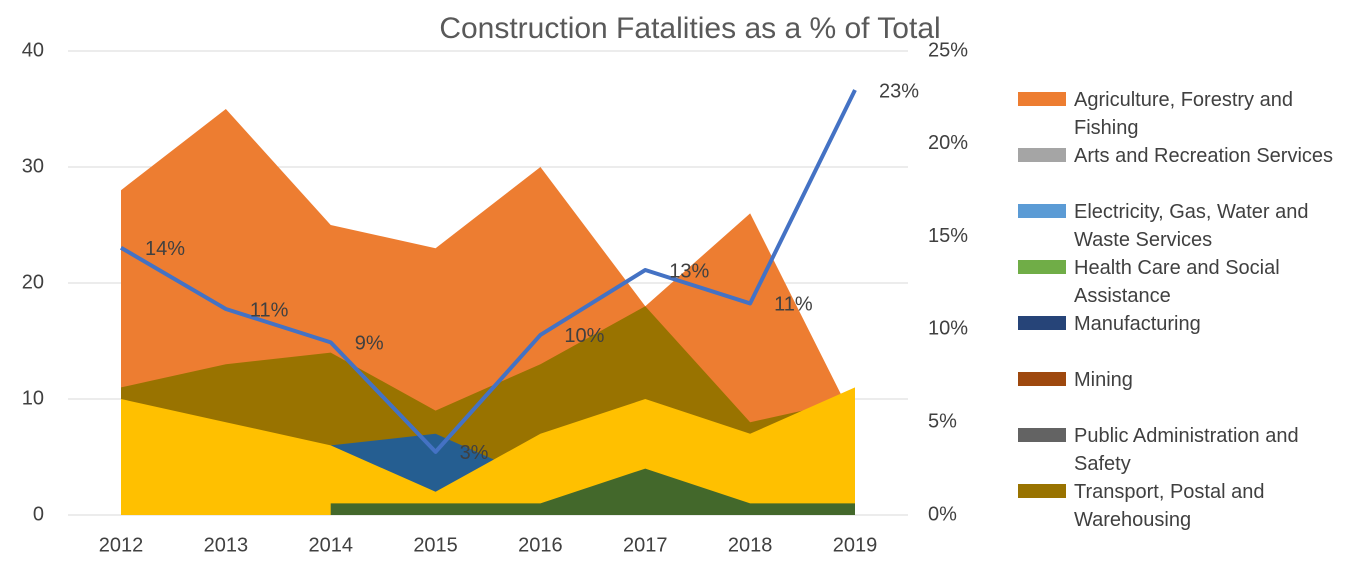  What do you see at coordinates (540, 545) in the screenshot?
I see `x-tick-label: 2016` at bounding box center [540, 545].